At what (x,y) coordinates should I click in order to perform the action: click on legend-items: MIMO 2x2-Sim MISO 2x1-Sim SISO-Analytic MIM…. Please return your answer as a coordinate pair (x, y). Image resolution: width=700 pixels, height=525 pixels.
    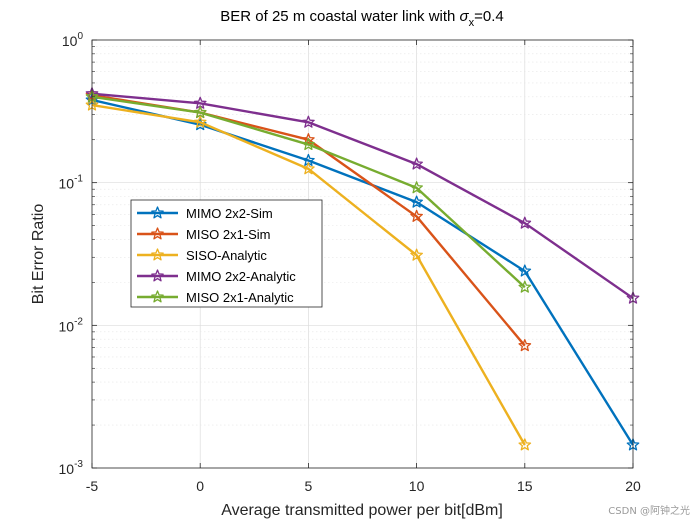
    Looking at the image, I should click on (216, 255).